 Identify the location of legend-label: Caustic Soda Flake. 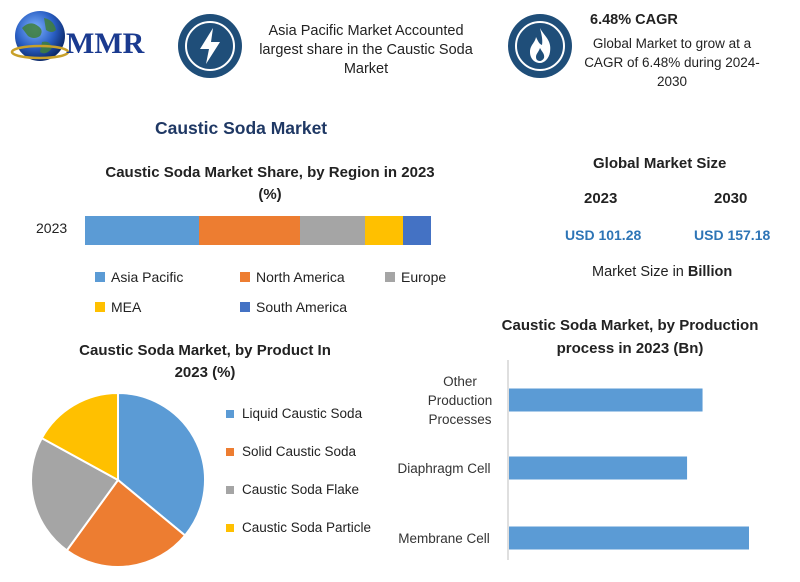
(301, 489).